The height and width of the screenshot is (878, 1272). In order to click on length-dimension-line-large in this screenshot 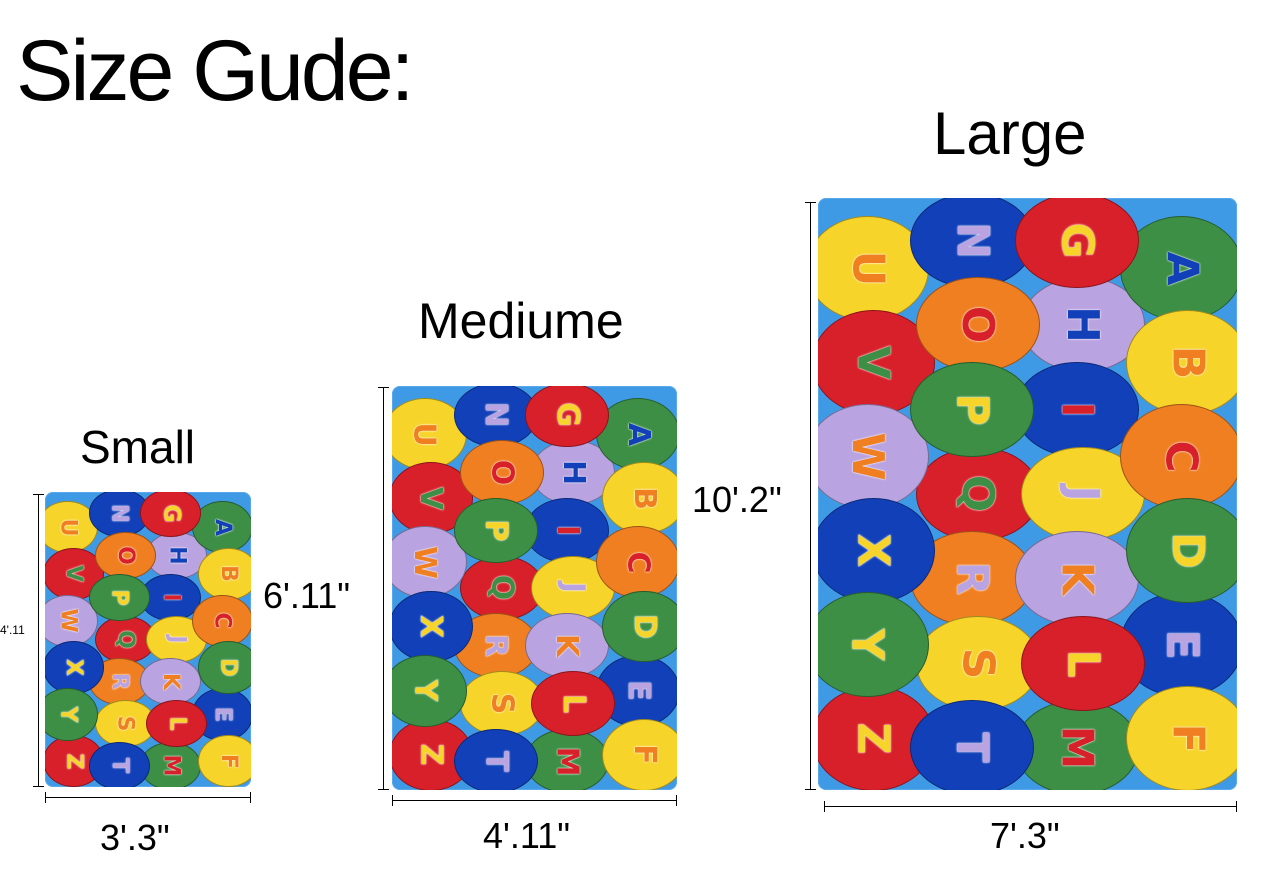, I will do `click(810, 496)`.